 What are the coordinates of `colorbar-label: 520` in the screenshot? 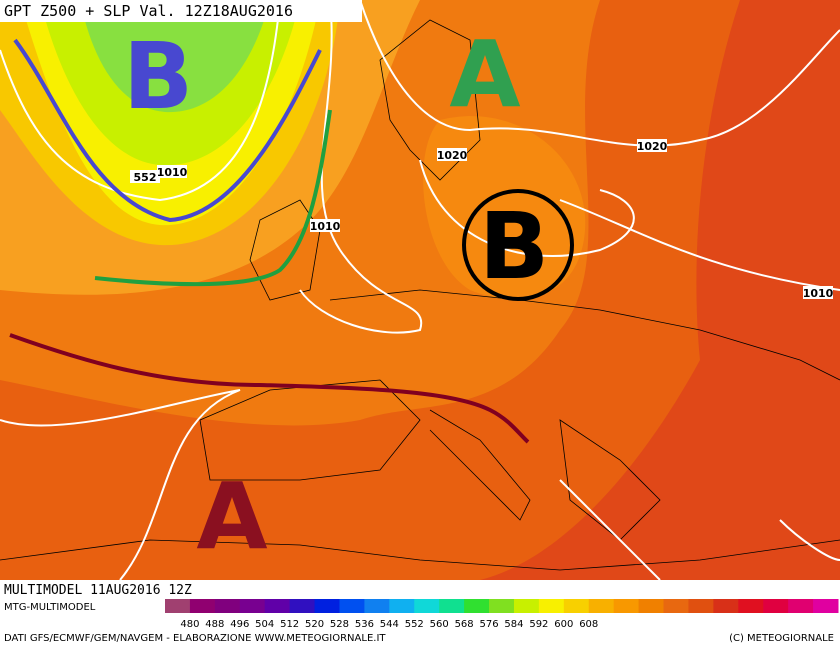 It's located at (314, 624).